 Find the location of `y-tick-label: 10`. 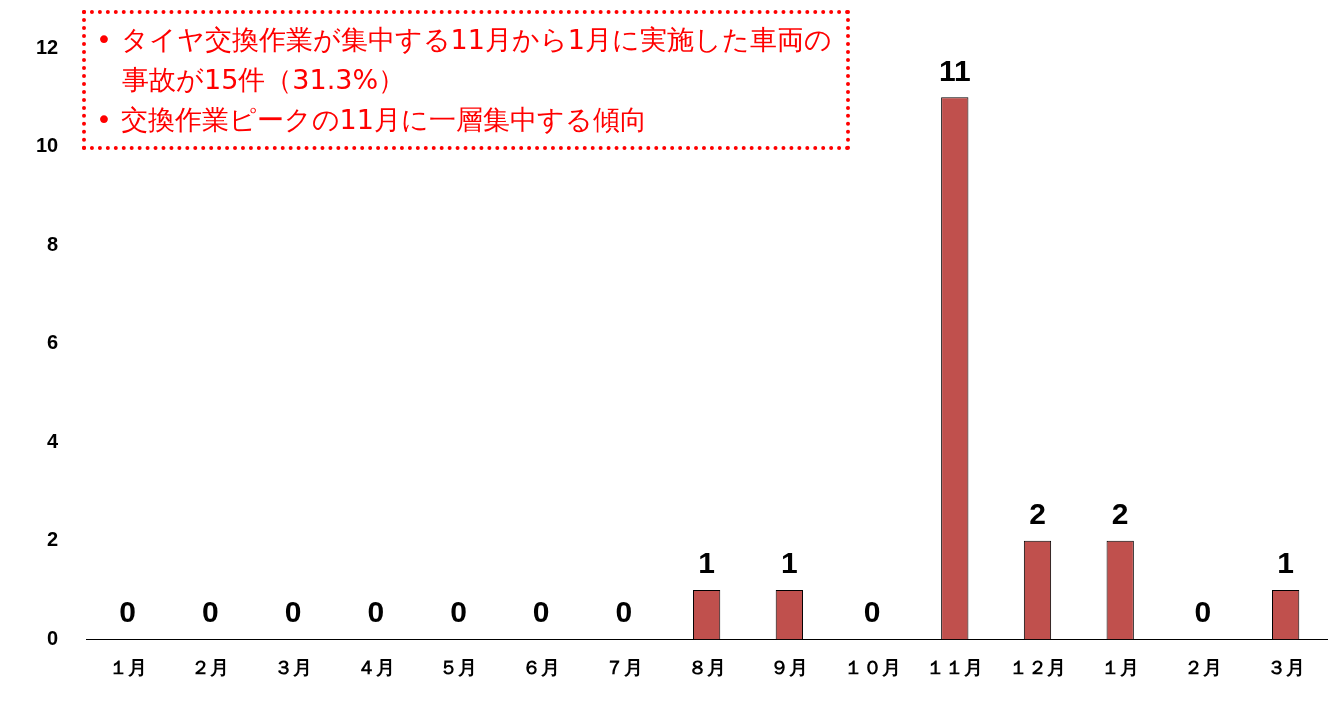

y-tick-label: 10 is located at coordinates (47, 145).